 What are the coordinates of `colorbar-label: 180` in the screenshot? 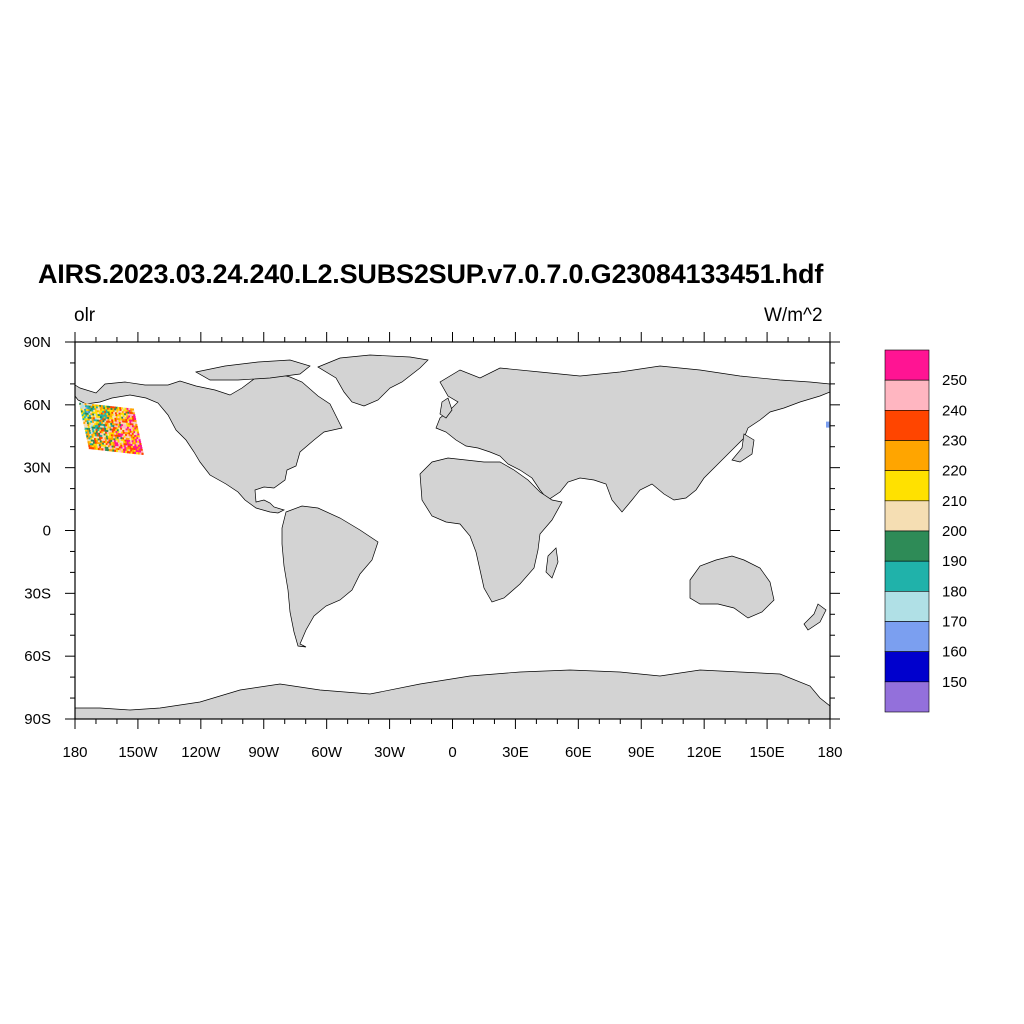 It's located at (954, 591).